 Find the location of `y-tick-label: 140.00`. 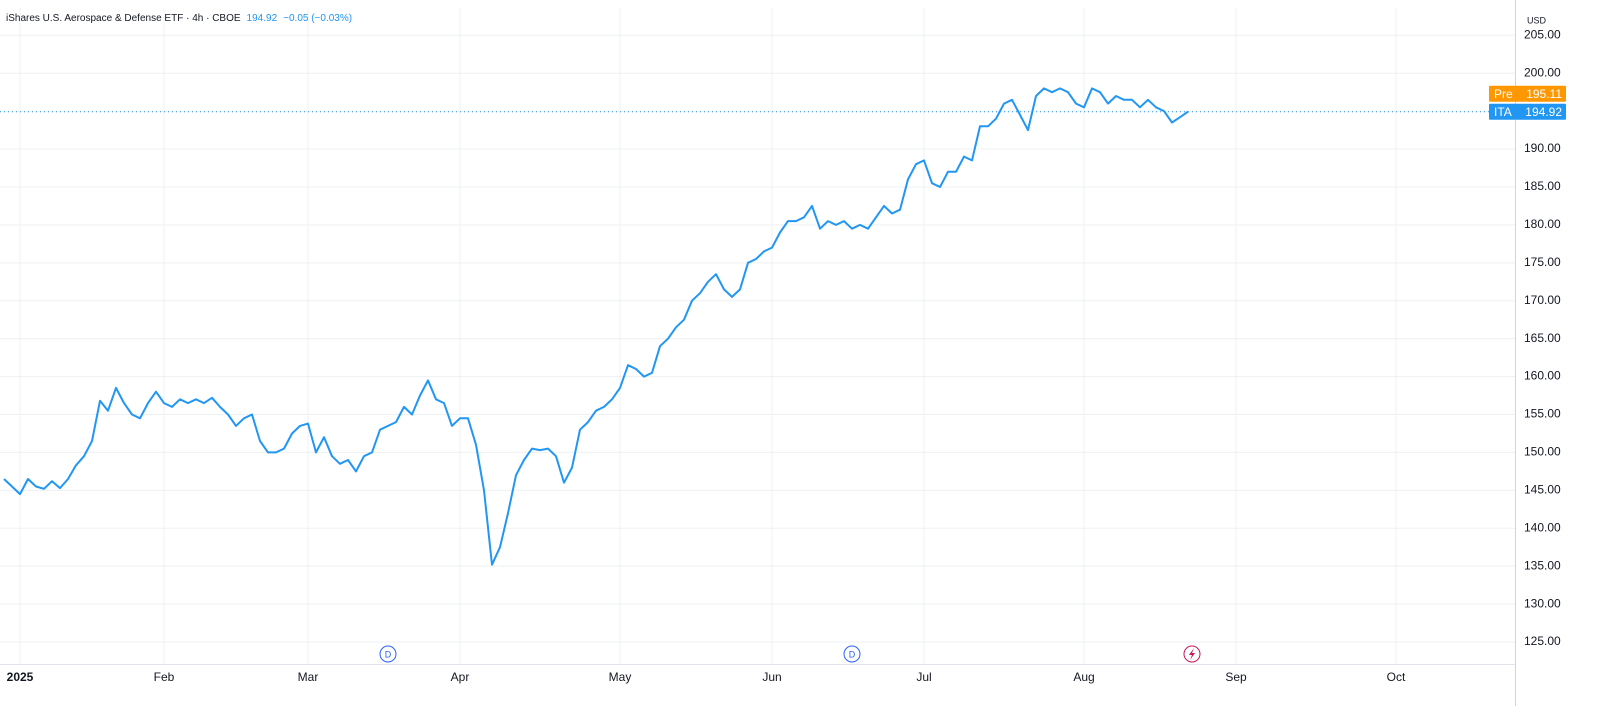

y-tick-label: 140.00 is located at coordinates (1542, 527).